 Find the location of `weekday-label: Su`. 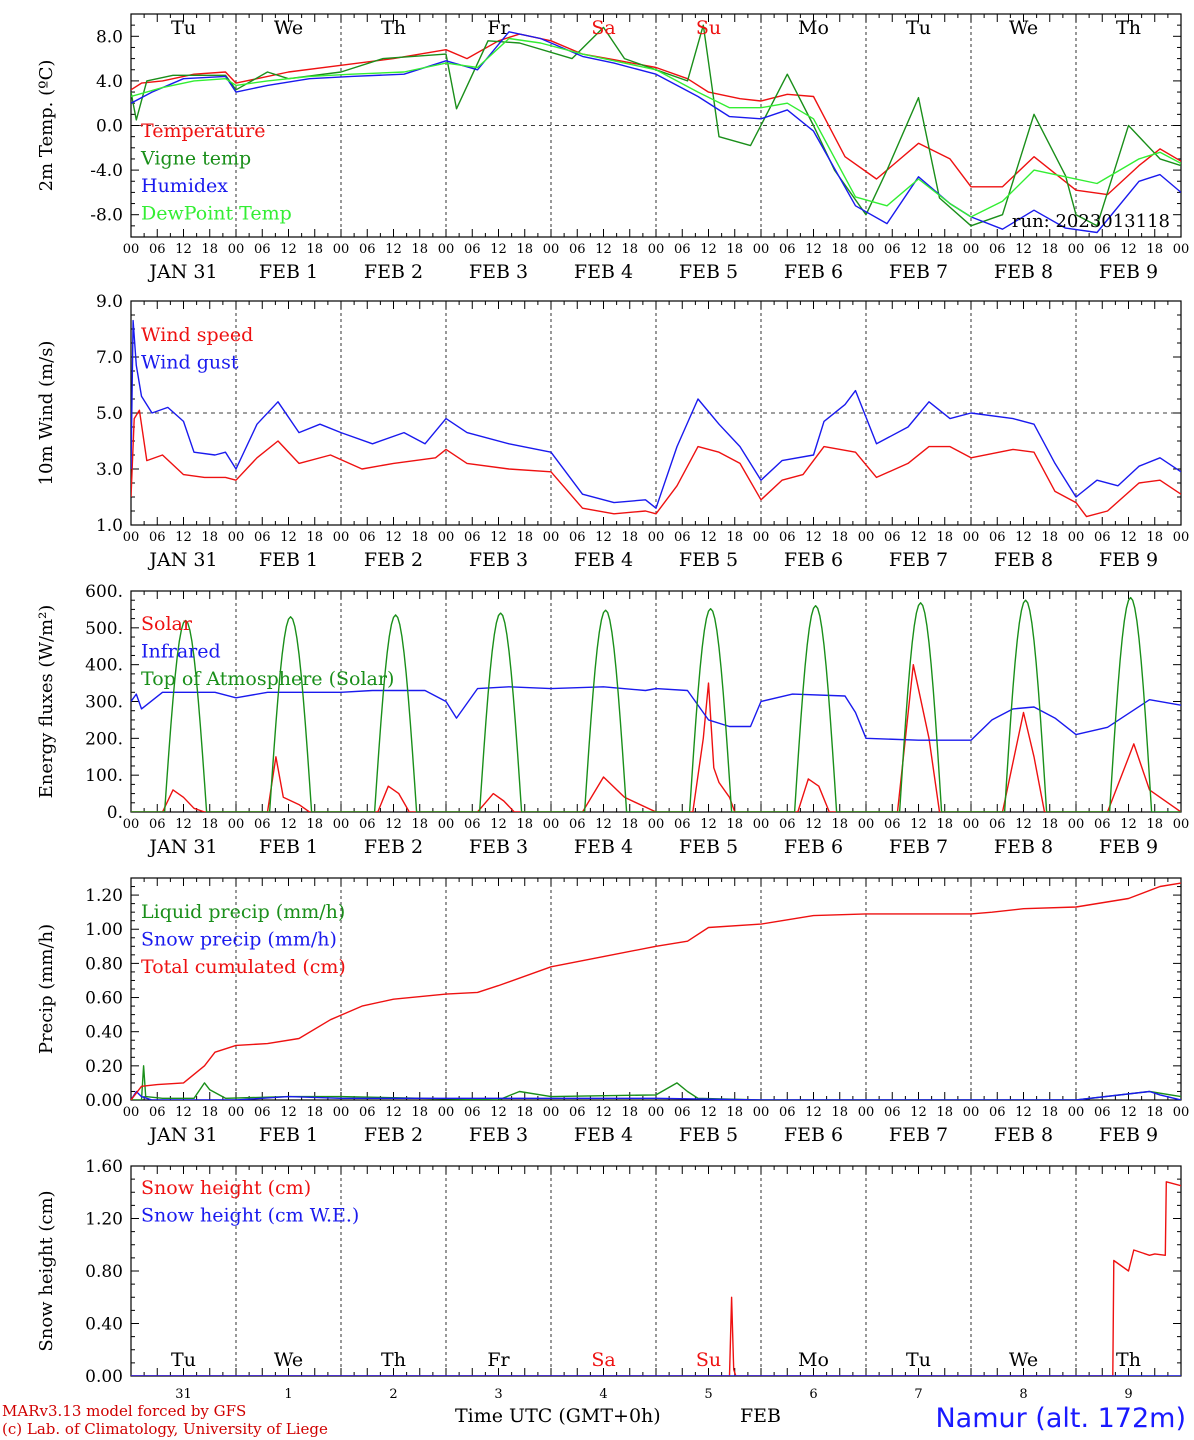

weekday-label: Su is located at coordinates (708, 1360).